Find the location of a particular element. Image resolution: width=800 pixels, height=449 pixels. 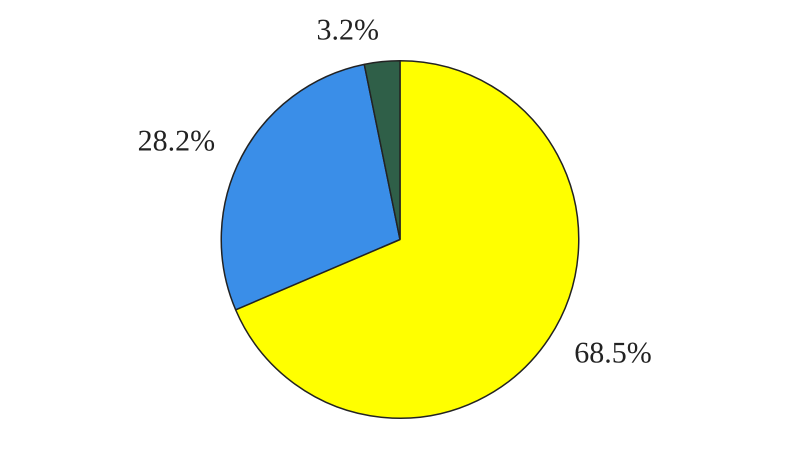

data-label: 28.2% is located at coordinates (177, 141).